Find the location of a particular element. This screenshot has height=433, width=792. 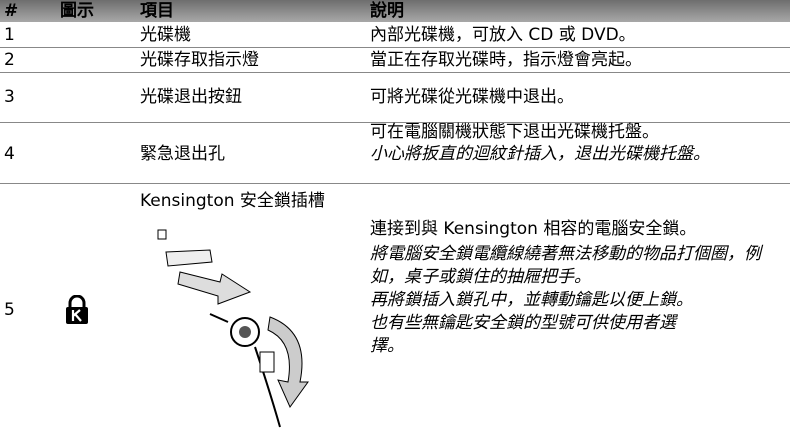

row-note: 再將鎖插入鎖孔中，並轉動鑰匙以便上鎖。 is located at coordinates (531, 300).